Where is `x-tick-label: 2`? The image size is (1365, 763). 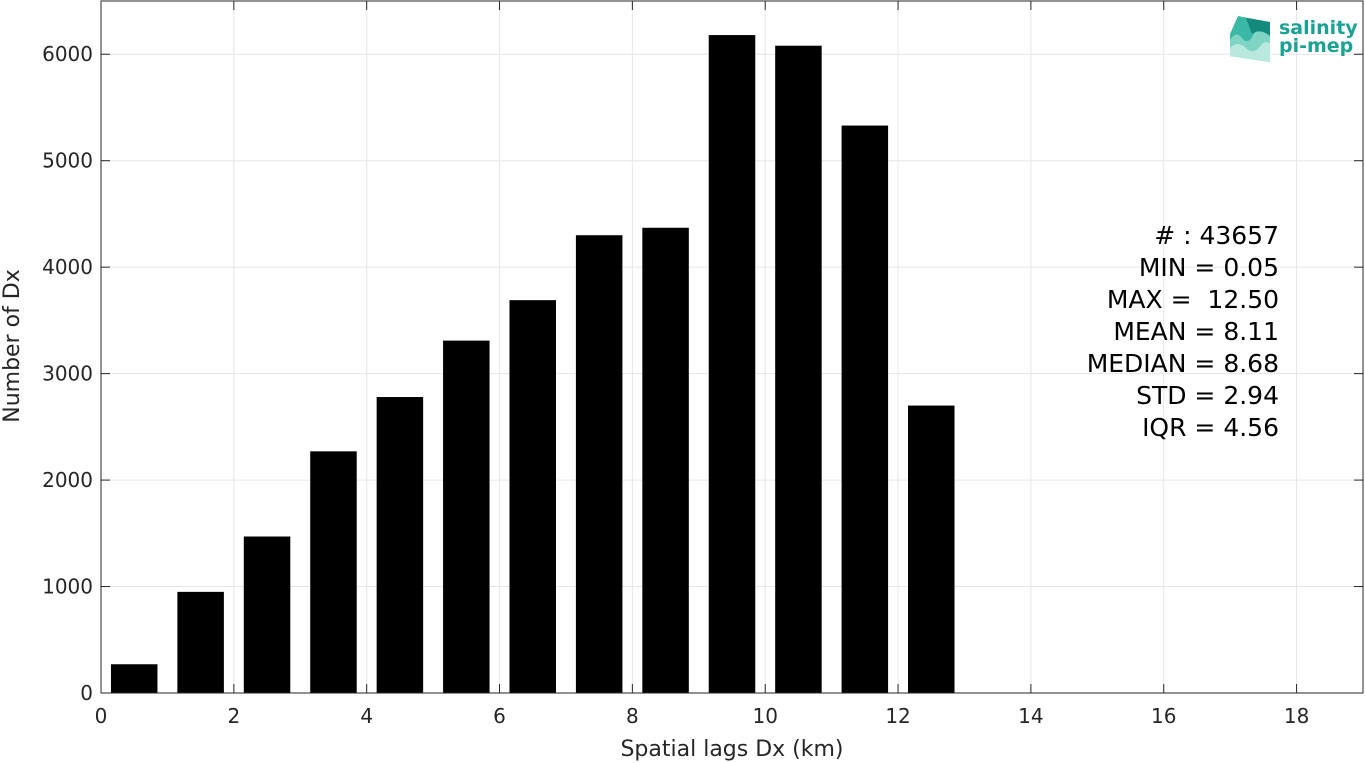
x-tick-label: 2 is located at coordinates (233, 716).